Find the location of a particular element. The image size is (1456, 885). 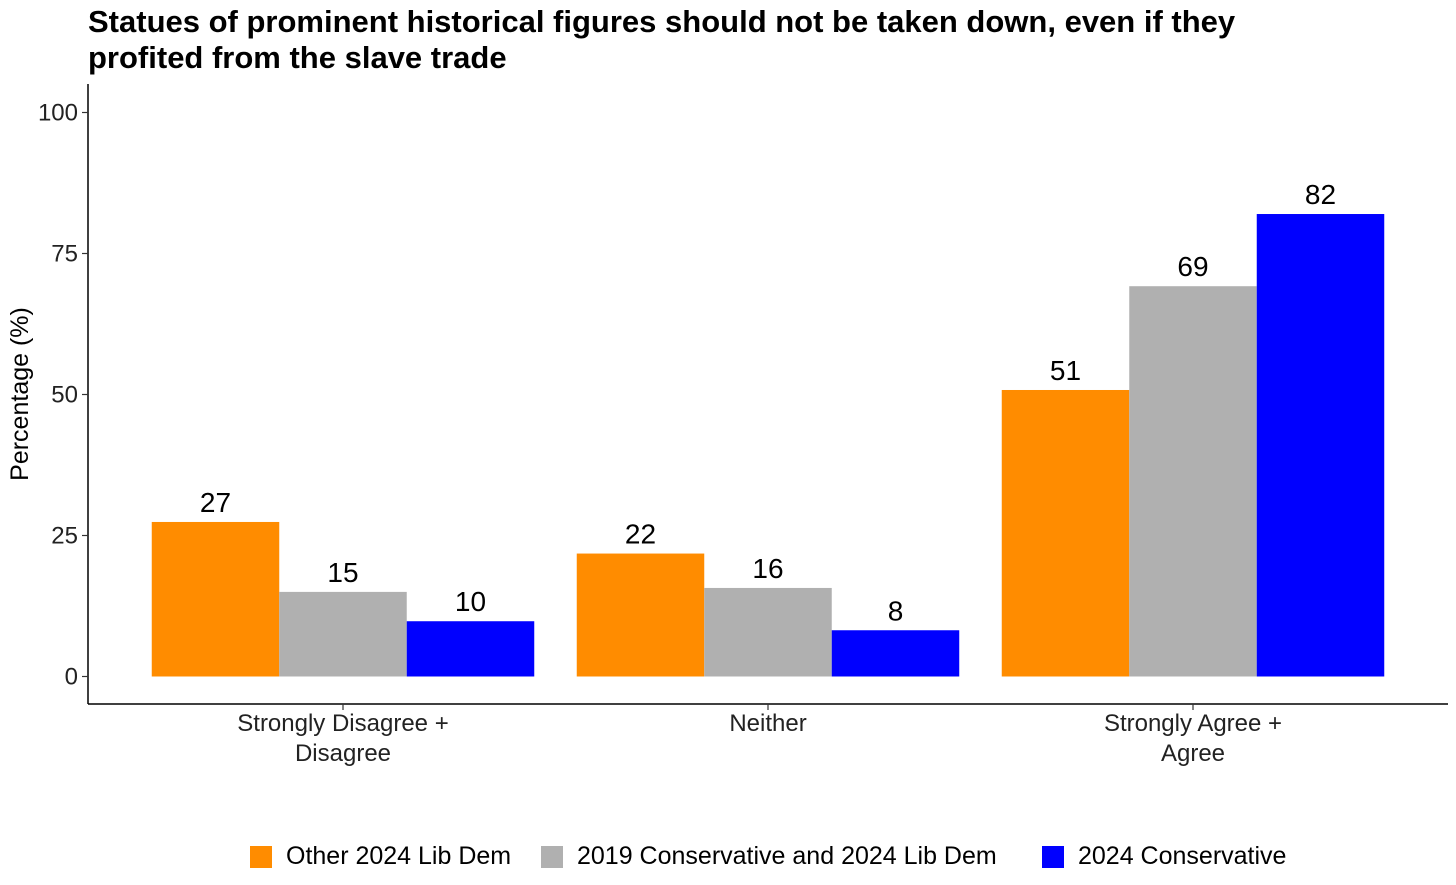

legend-swatch-other-2024-lib-dem is located at coordinates (261, 856).